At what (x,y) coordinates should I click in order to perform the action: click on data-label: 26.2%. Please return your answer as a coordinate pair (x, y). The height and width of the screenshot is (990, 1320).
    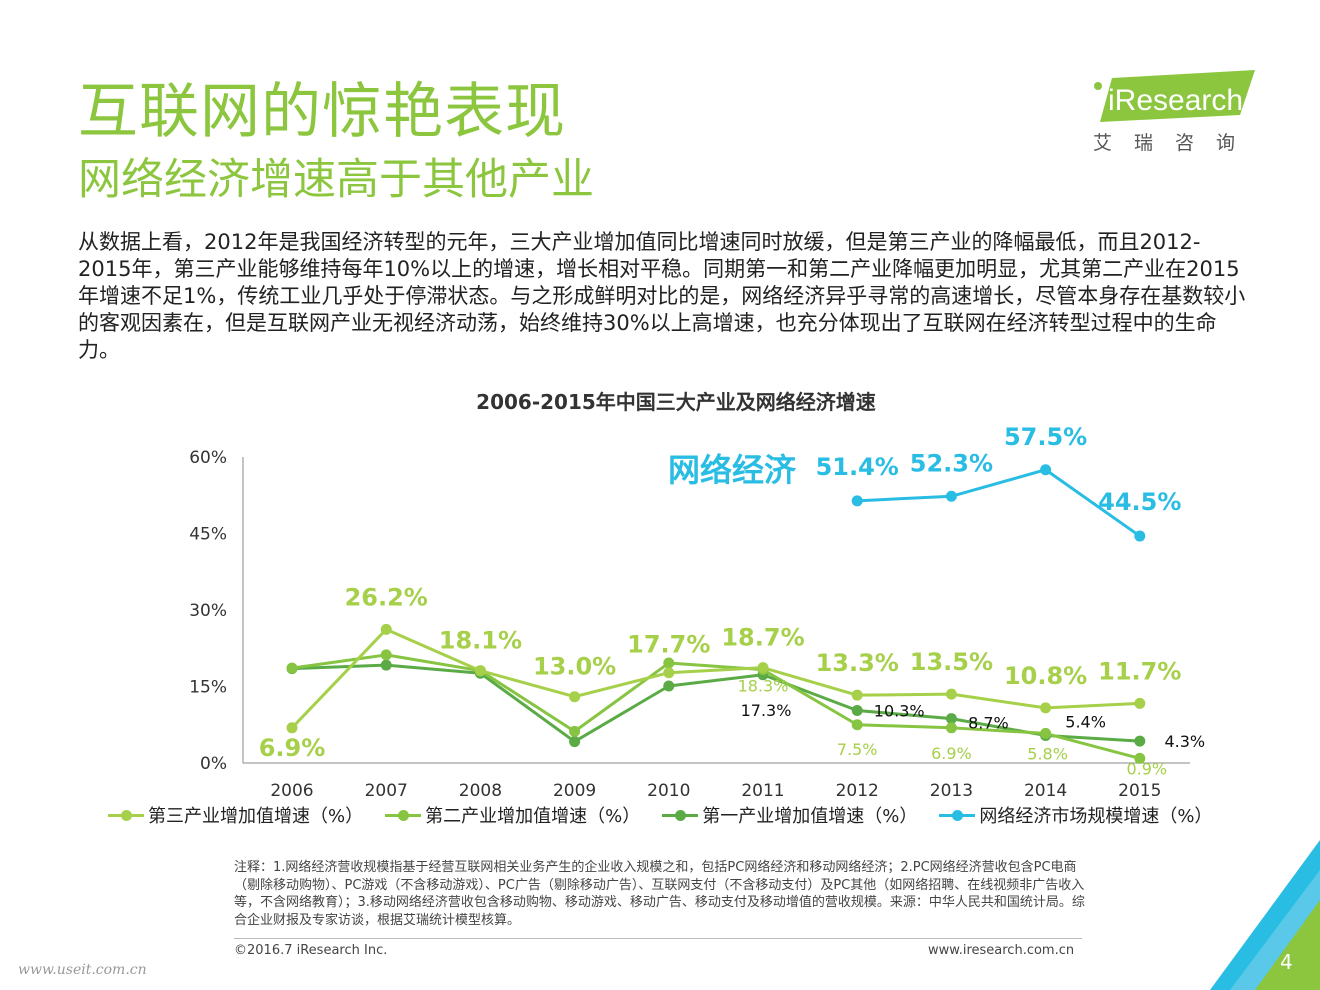
    Looking at the image, I should click on (386, 597).